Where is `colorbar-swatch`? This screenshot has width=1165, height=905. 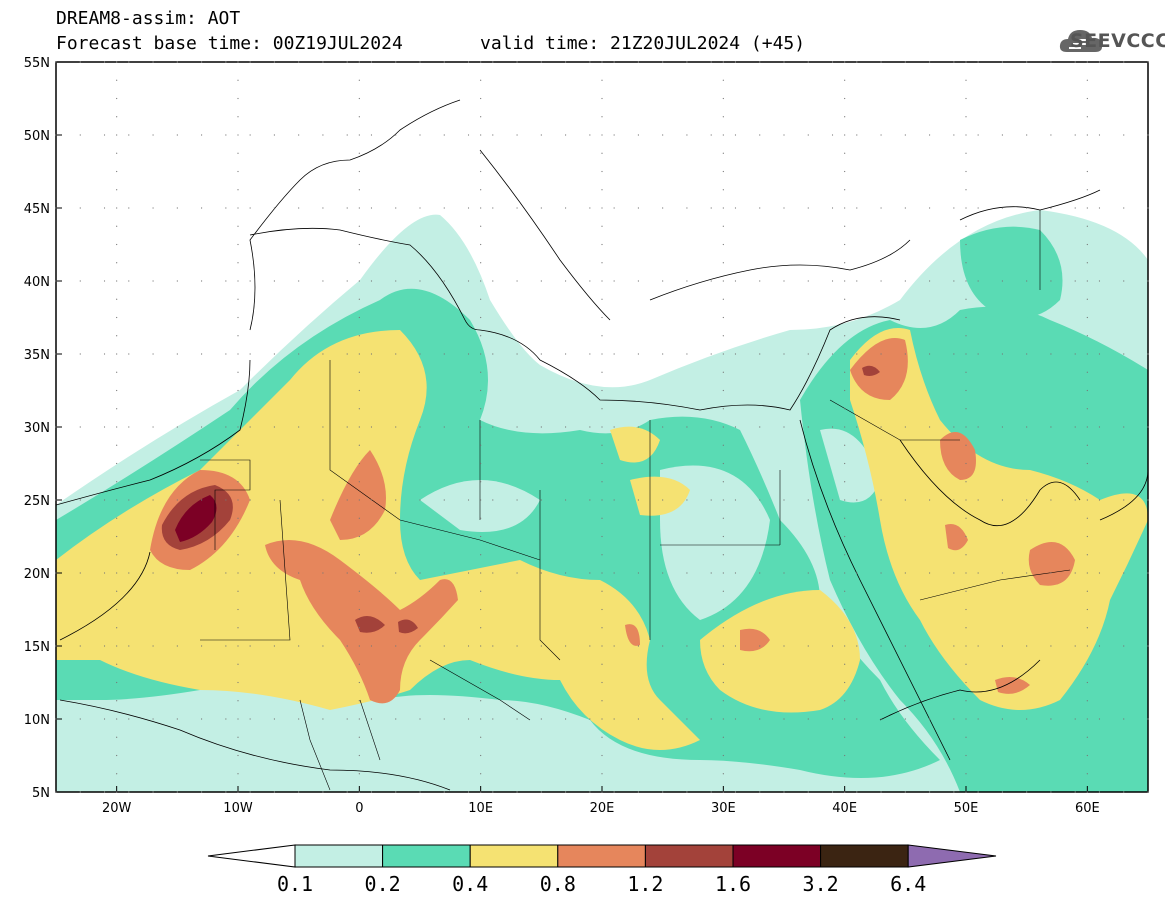
colorbar-swatch is located at coordinates (514, 856).